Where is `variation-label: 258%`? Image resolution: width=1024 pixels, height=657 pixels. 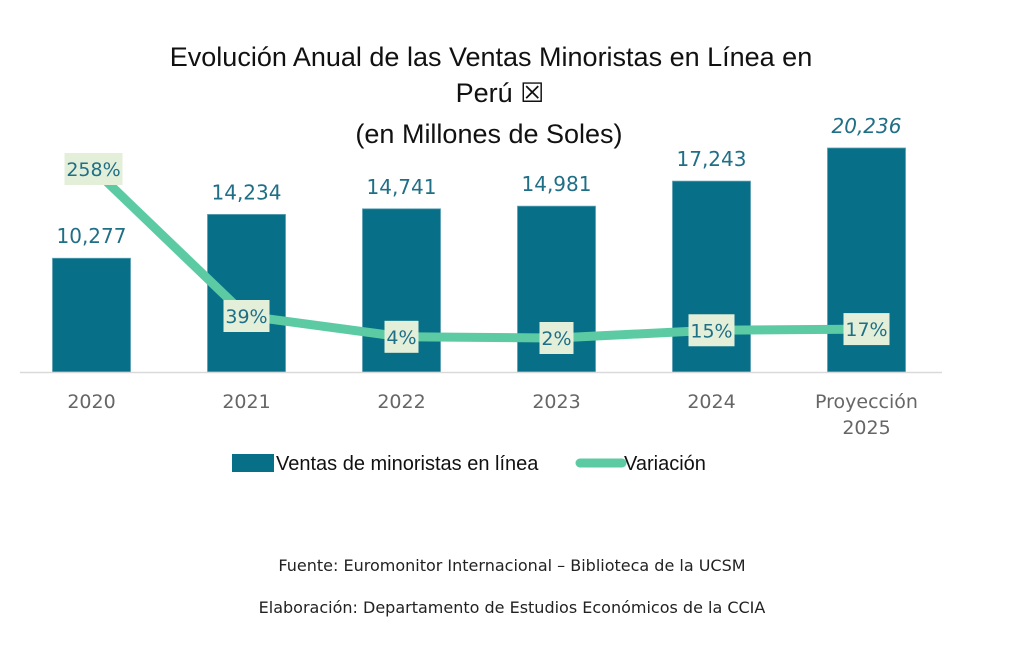
variation-label: 258% is located at coordinates (93, 170).